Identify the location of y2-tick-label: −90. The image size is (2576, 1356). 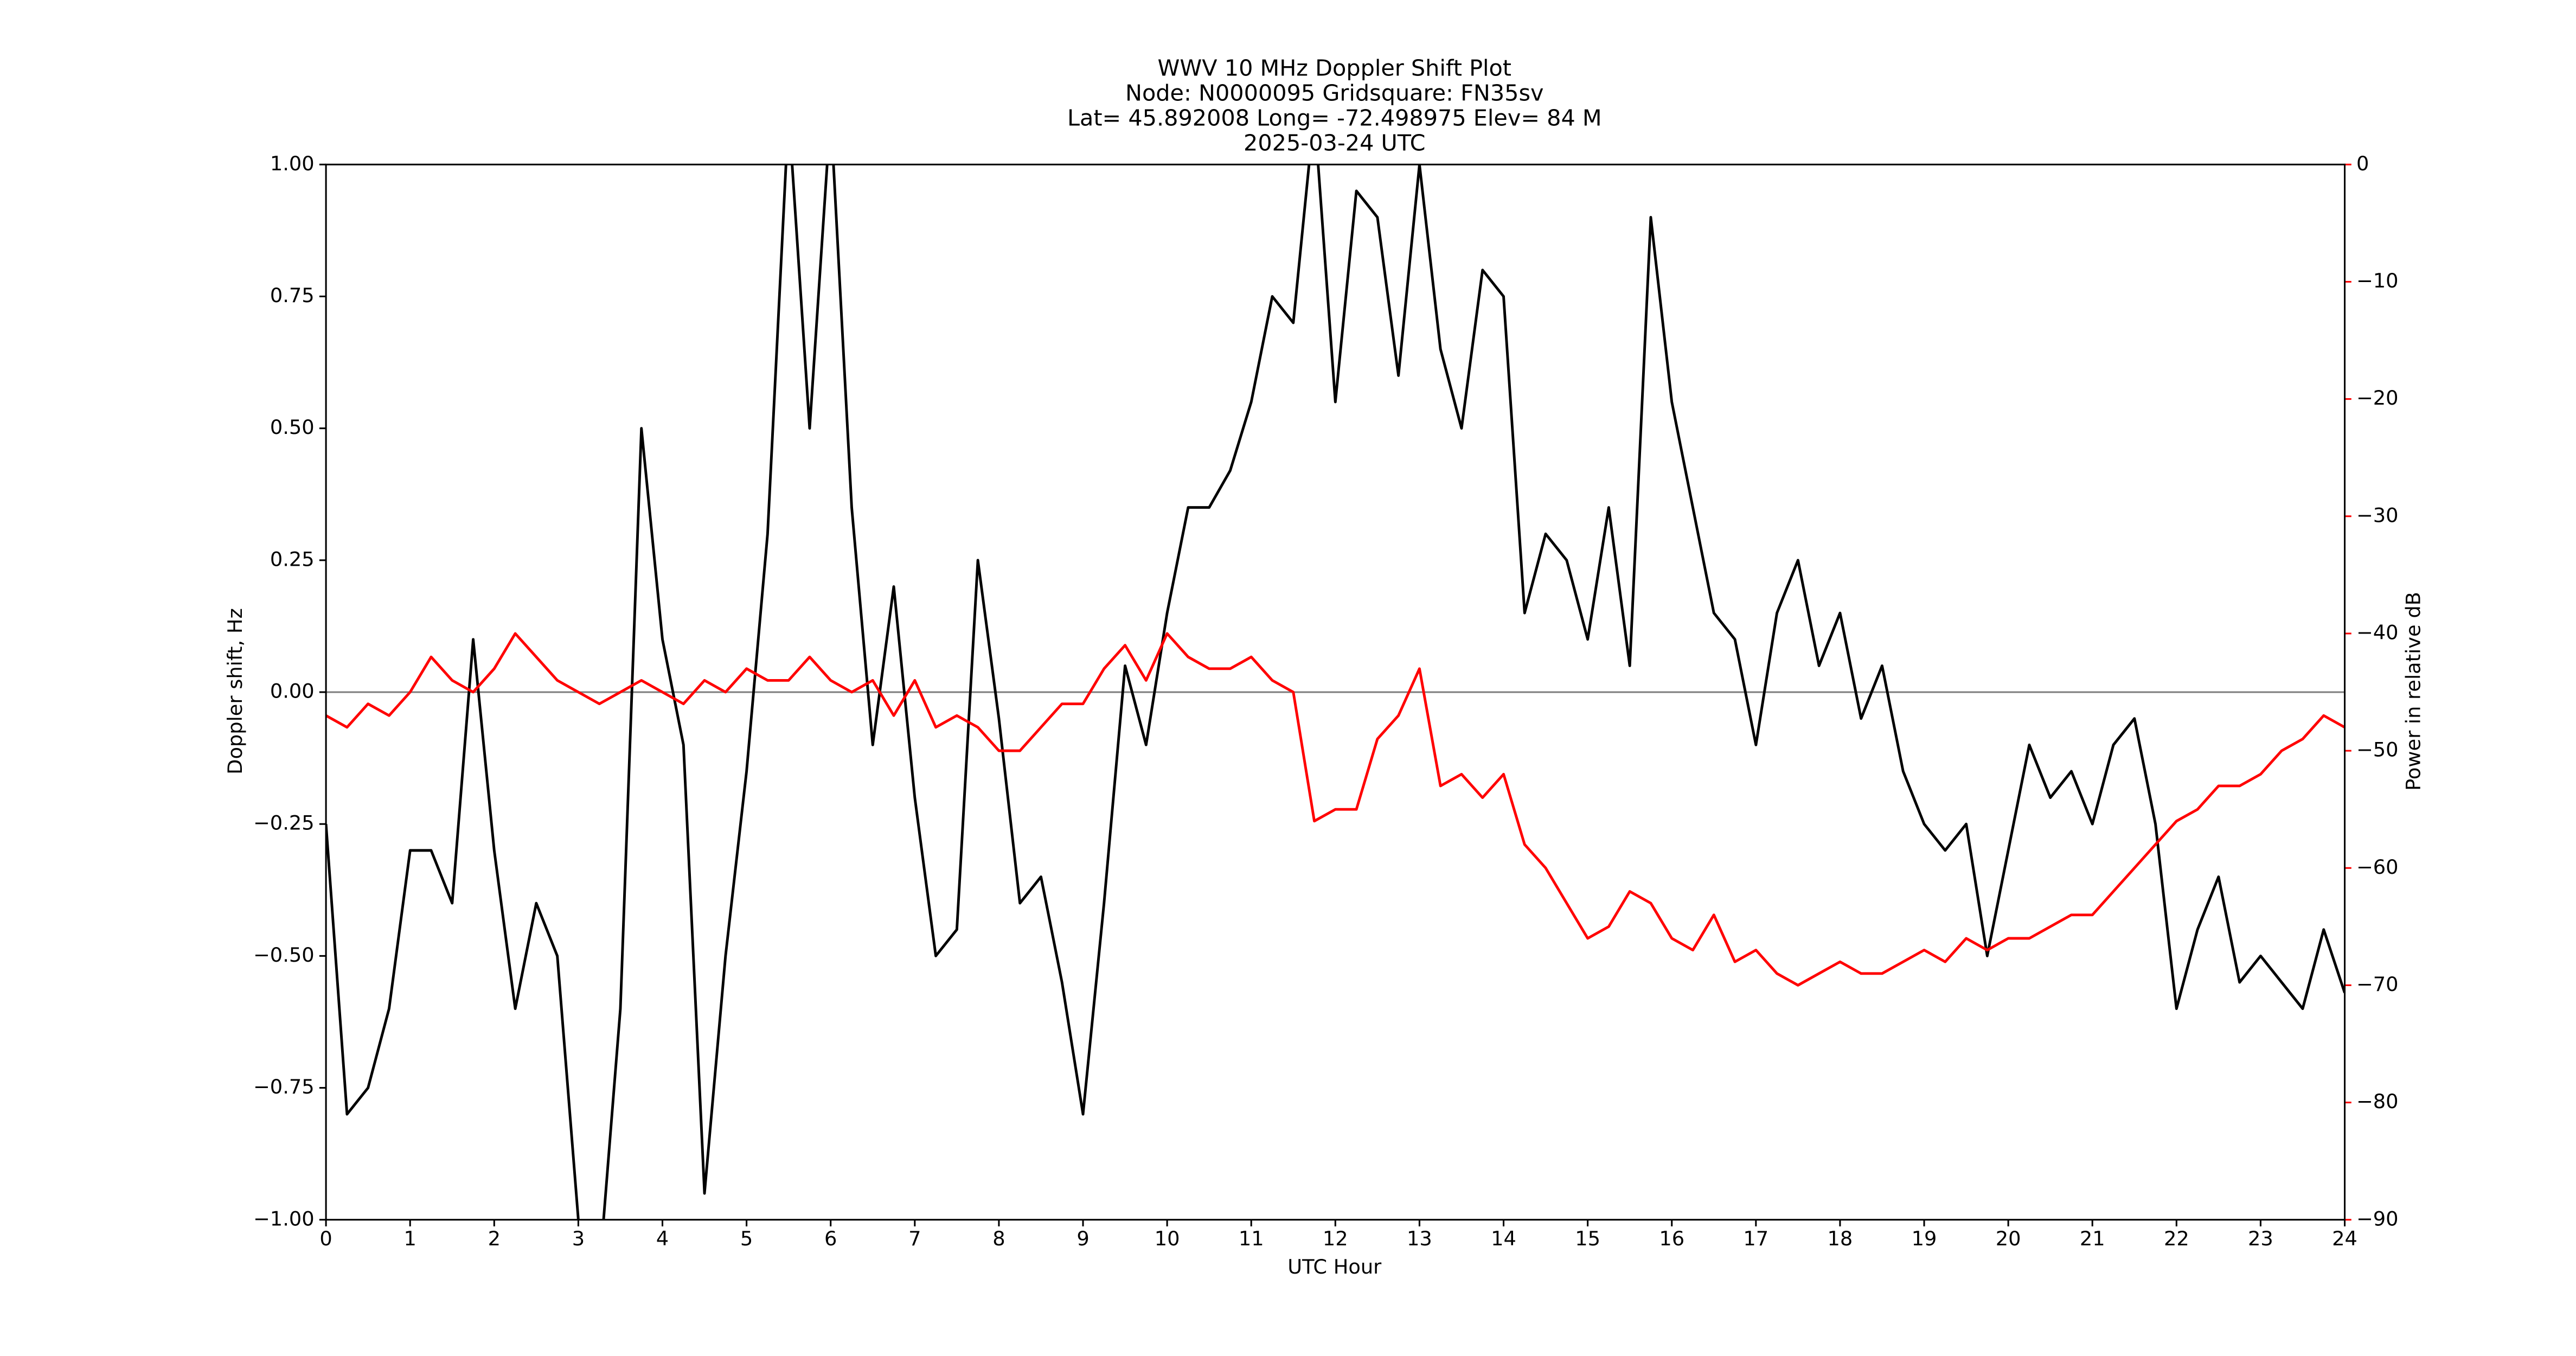
(2377, 1218).